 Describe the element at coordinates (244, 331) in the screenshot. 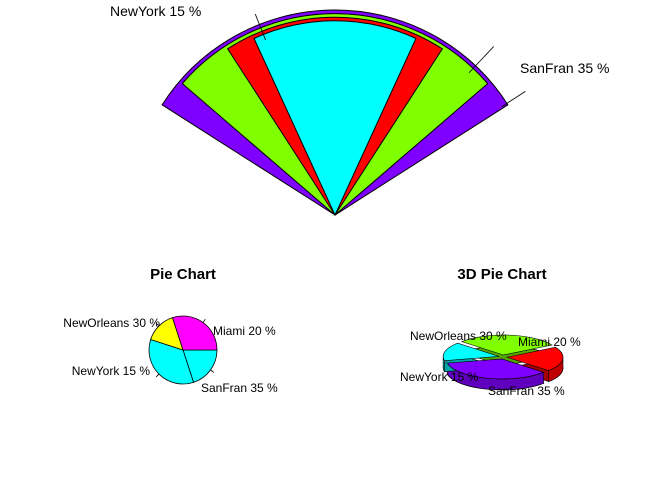

I see `pie-label-miami: Miami 20 %` at that location.